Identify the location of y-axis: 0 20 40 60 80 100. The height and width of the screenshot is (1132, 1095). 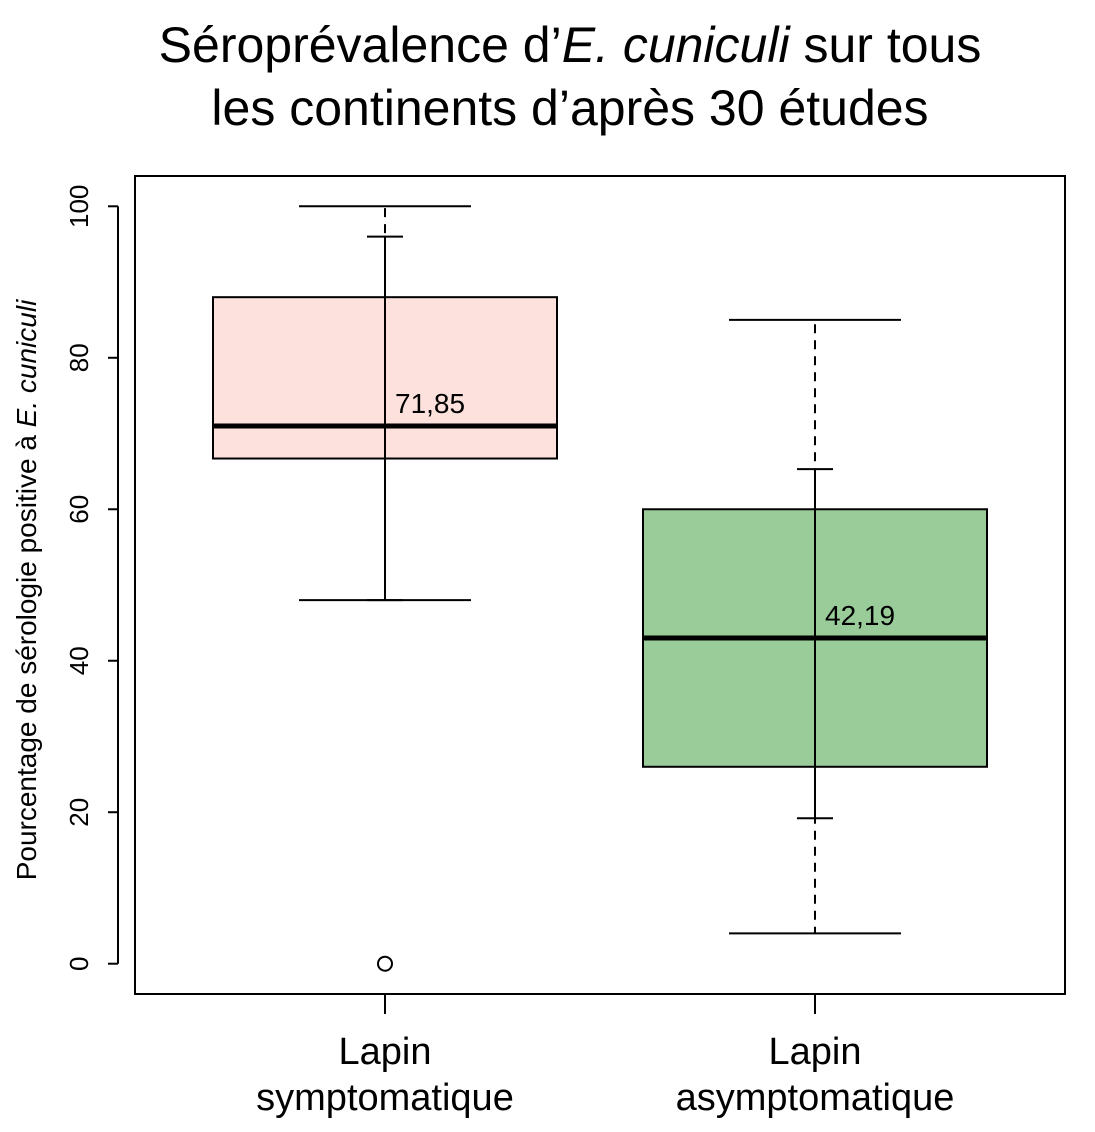
(91, 578).